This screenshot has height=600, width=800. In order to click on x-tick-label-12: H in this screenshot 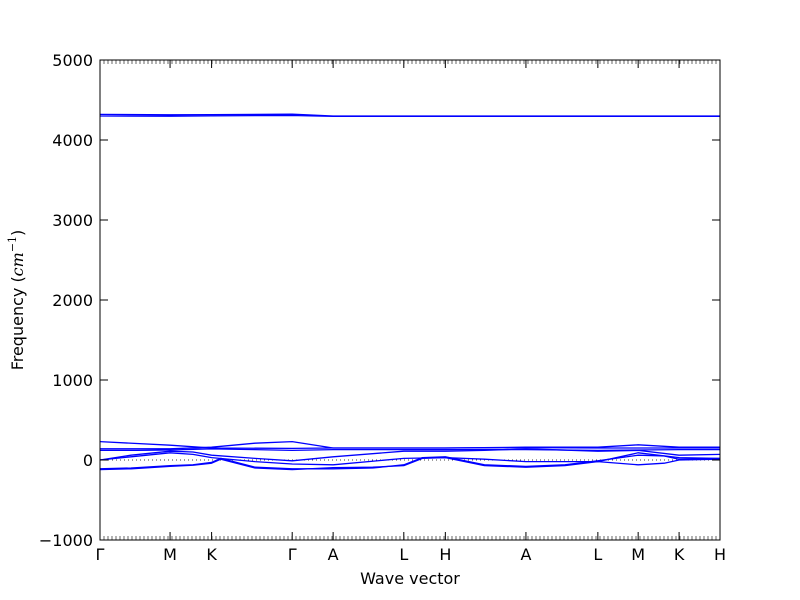, I will do `click(720, 554)`.